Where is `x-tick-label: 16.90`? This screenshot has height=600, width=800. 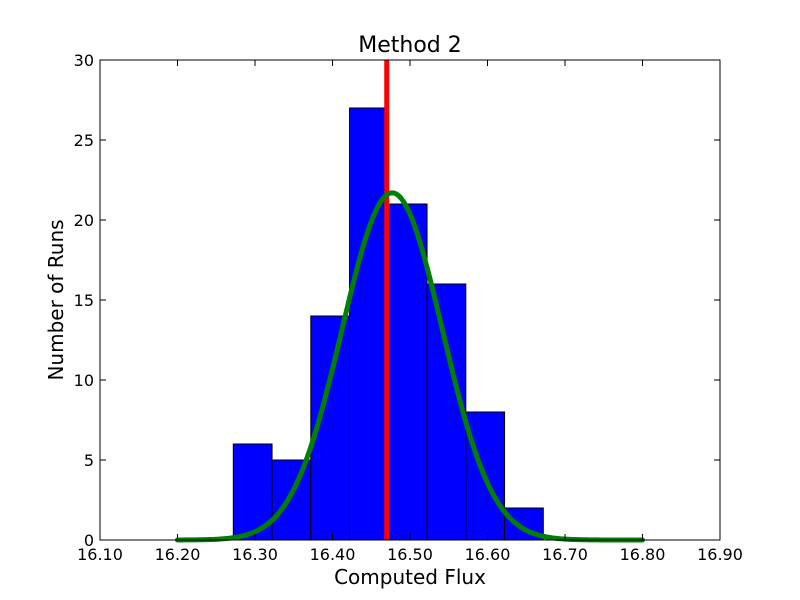 x-tick-label: 16.90 is located at coordinates (720, 554).